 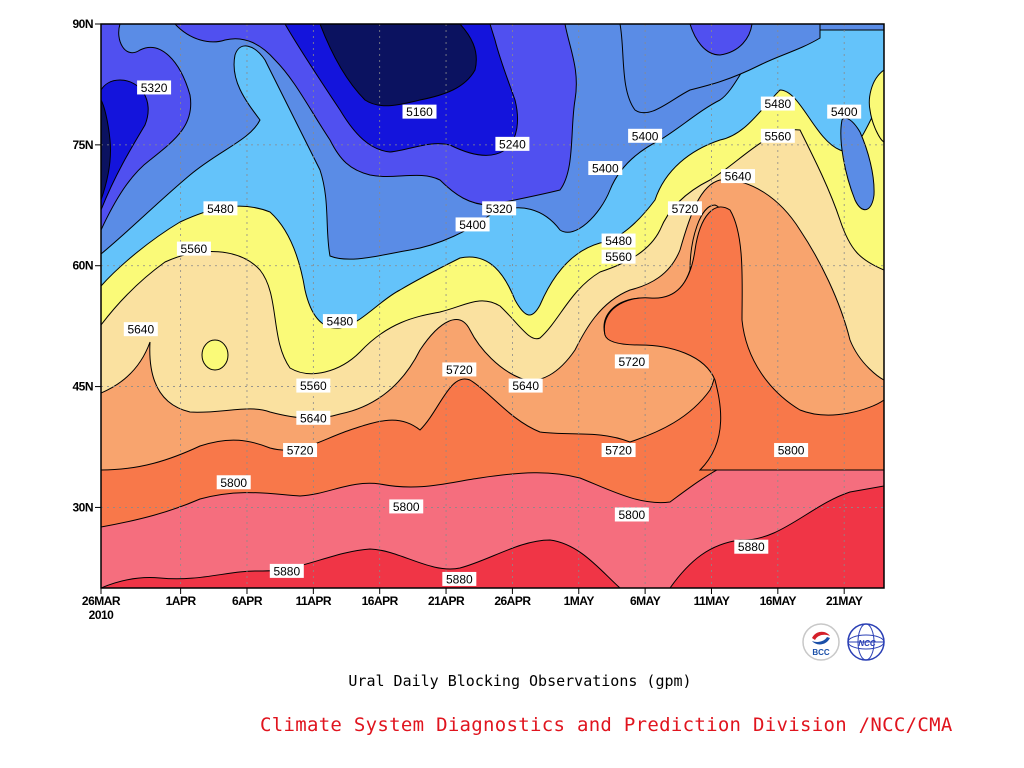 I want to click on x-tick-label: 26APR, so click(x=512, y=601).